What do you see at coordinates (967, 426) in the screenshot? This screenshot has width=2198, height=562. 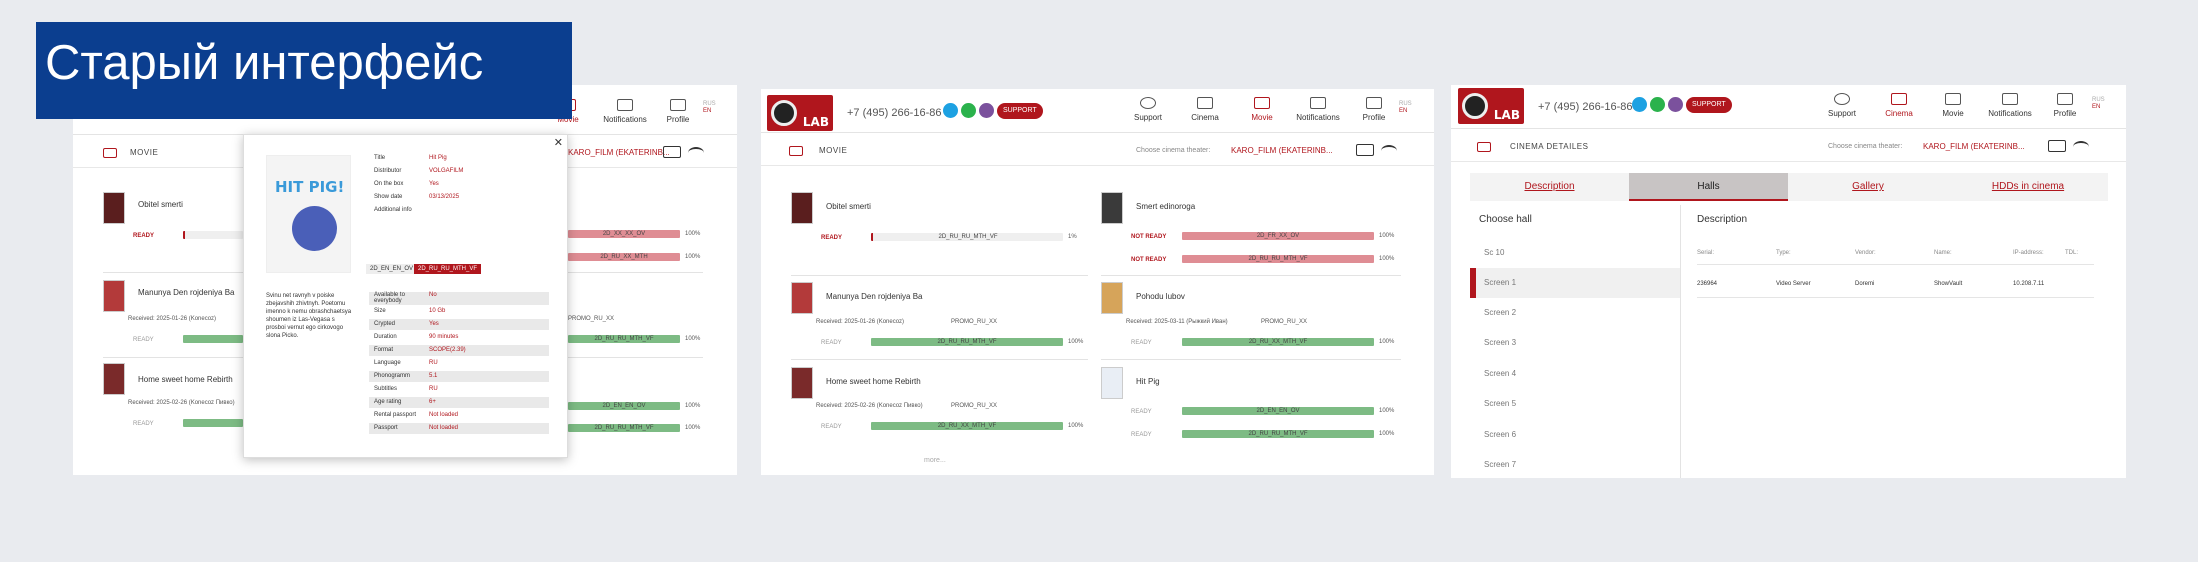 I see `progress-bar: 2D_RU_XX_MTH_VF` at bounding box center [967, 426].